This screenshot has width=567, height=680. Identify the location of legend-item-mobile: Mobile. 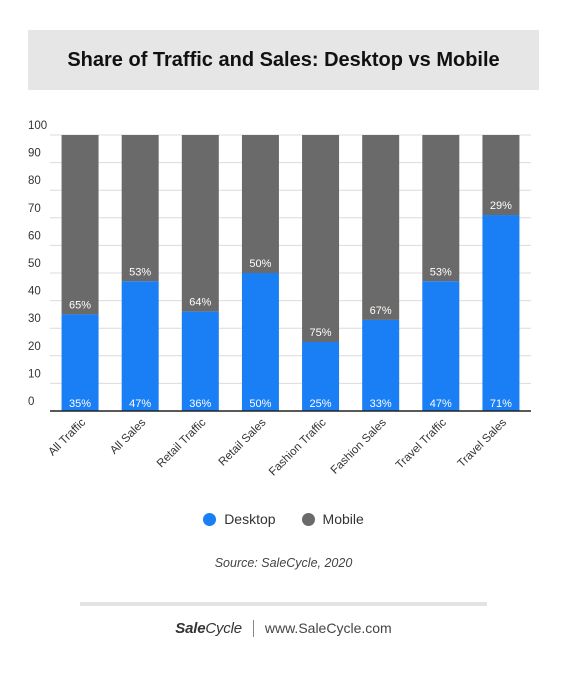
(332, 519).